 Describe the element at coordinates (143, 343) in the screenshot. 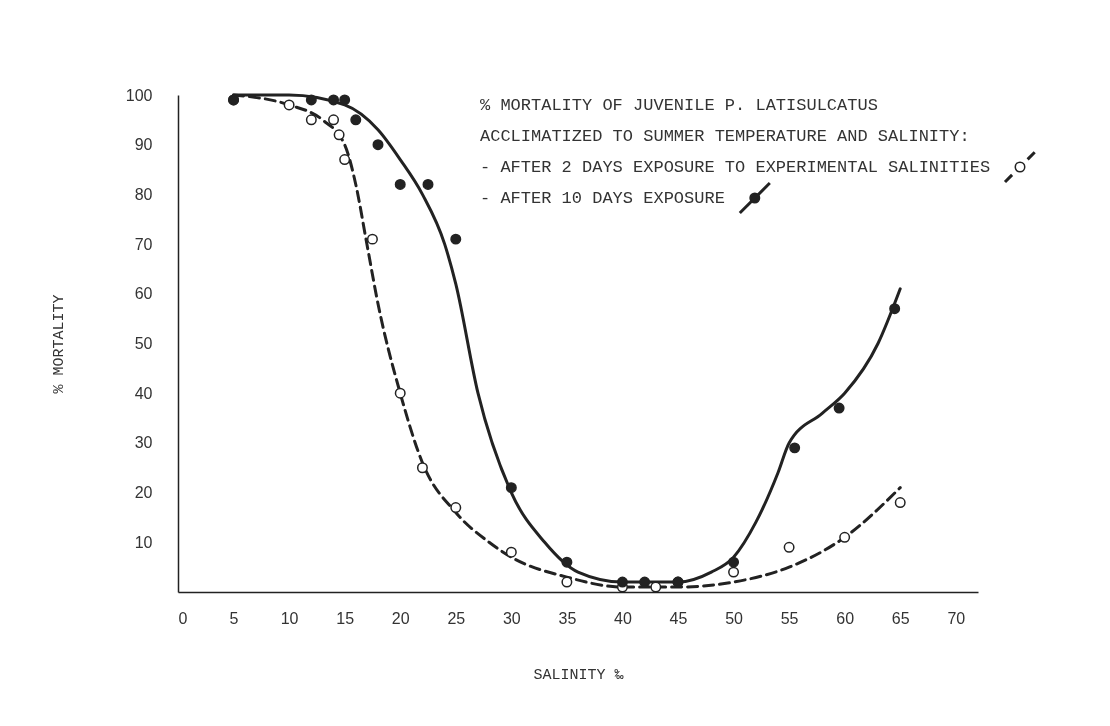

I see `y-tick-label: 50` at that location.